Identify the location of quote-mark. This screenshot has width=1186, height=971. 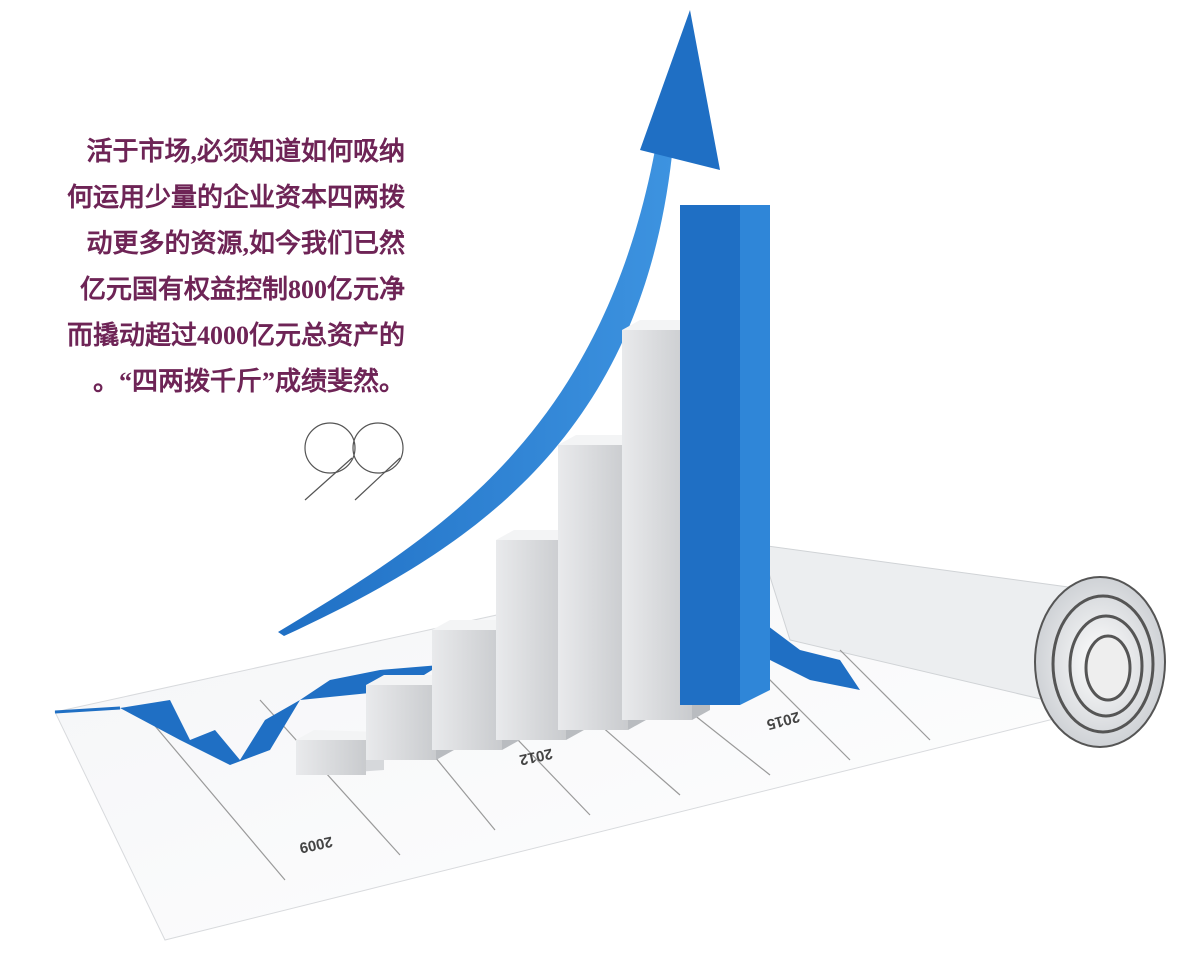
(354, 461).